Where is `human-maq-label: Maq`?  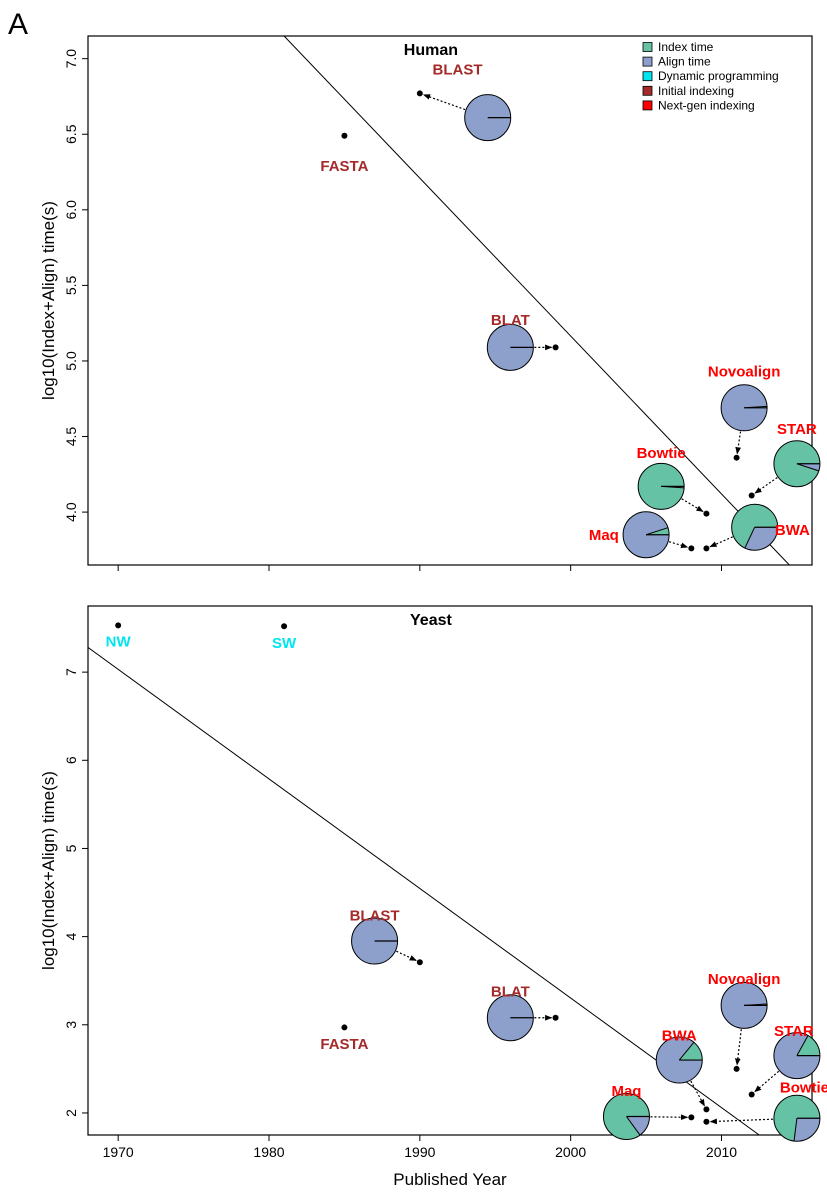
human-maq-label: Maq is located at coordinates (604, 535).